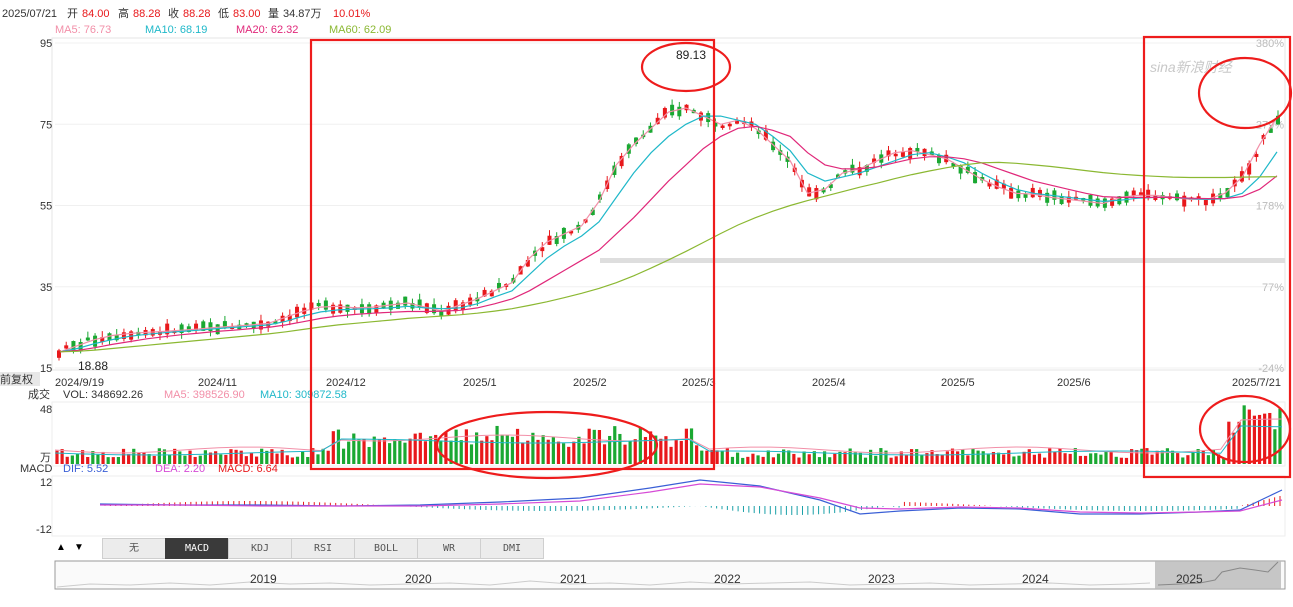  I want to click on volume-ma5: MA5: 398526.90, so click(204, 395).